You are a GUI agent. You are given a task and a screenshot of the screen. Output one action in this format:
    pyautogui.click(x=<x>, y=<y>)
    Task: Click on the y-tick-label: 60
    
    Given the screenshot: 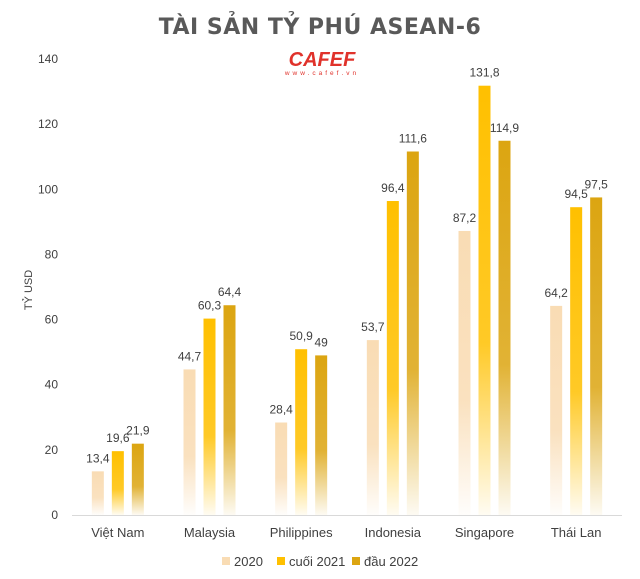 What is the action you would take?
    pyautogui.click(x=52, y=320)
    